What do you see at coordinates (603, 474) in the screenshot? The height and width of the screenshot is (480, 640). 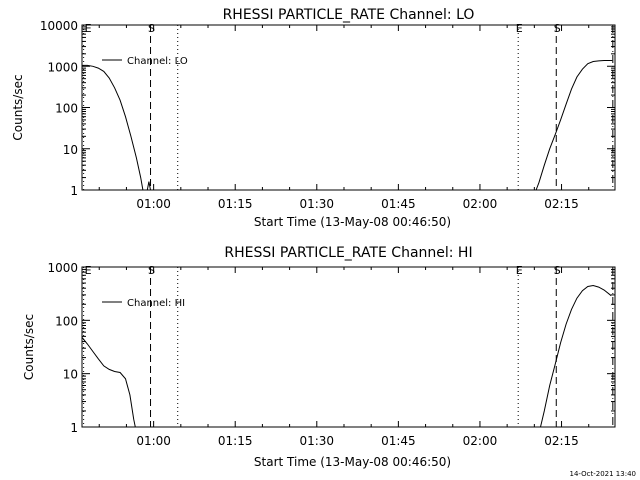 I see `footer-timestamp: 14-Oct-2021 13:40` at bounding box center [603, 474].